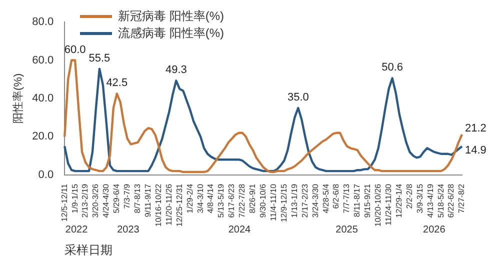 The width and height of the screenshot is (500, 268). I want to click on x-tick-label: 3/4-3/10, so click(200, 198).